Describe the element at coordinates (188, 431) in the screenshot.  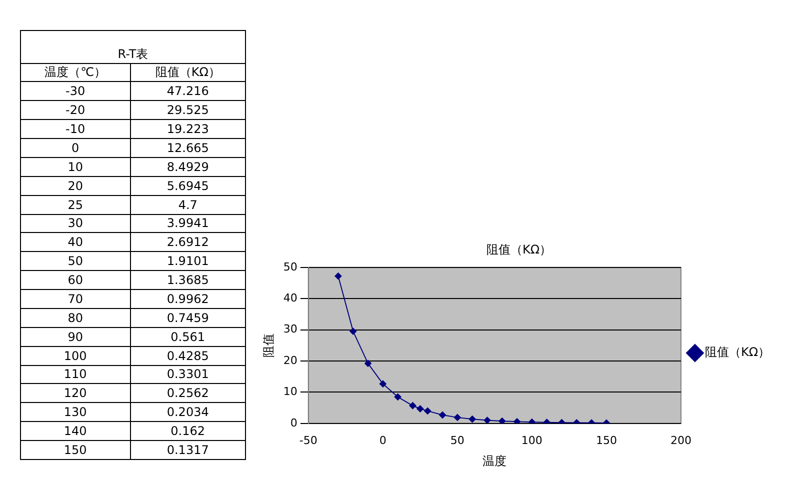
I see `text: 0.162` at that location.